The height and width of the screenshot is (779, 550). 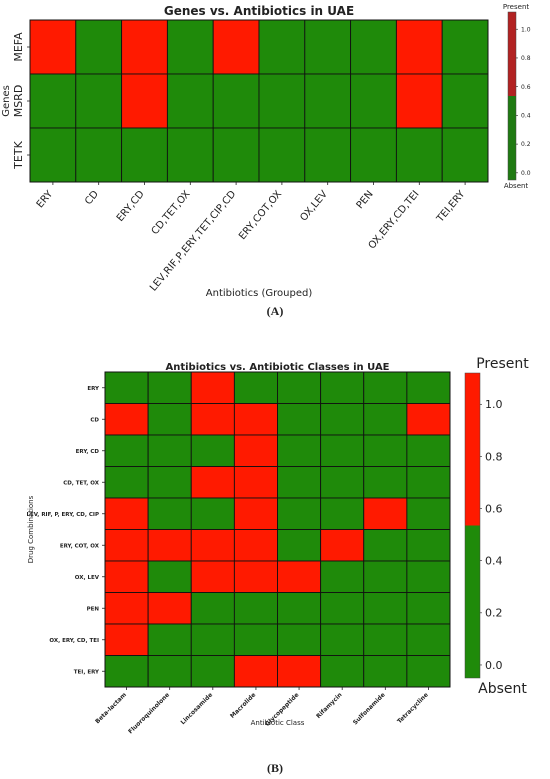 I want to click on x-axis-label: Antibiotic Class, so click(x=278, y=723).